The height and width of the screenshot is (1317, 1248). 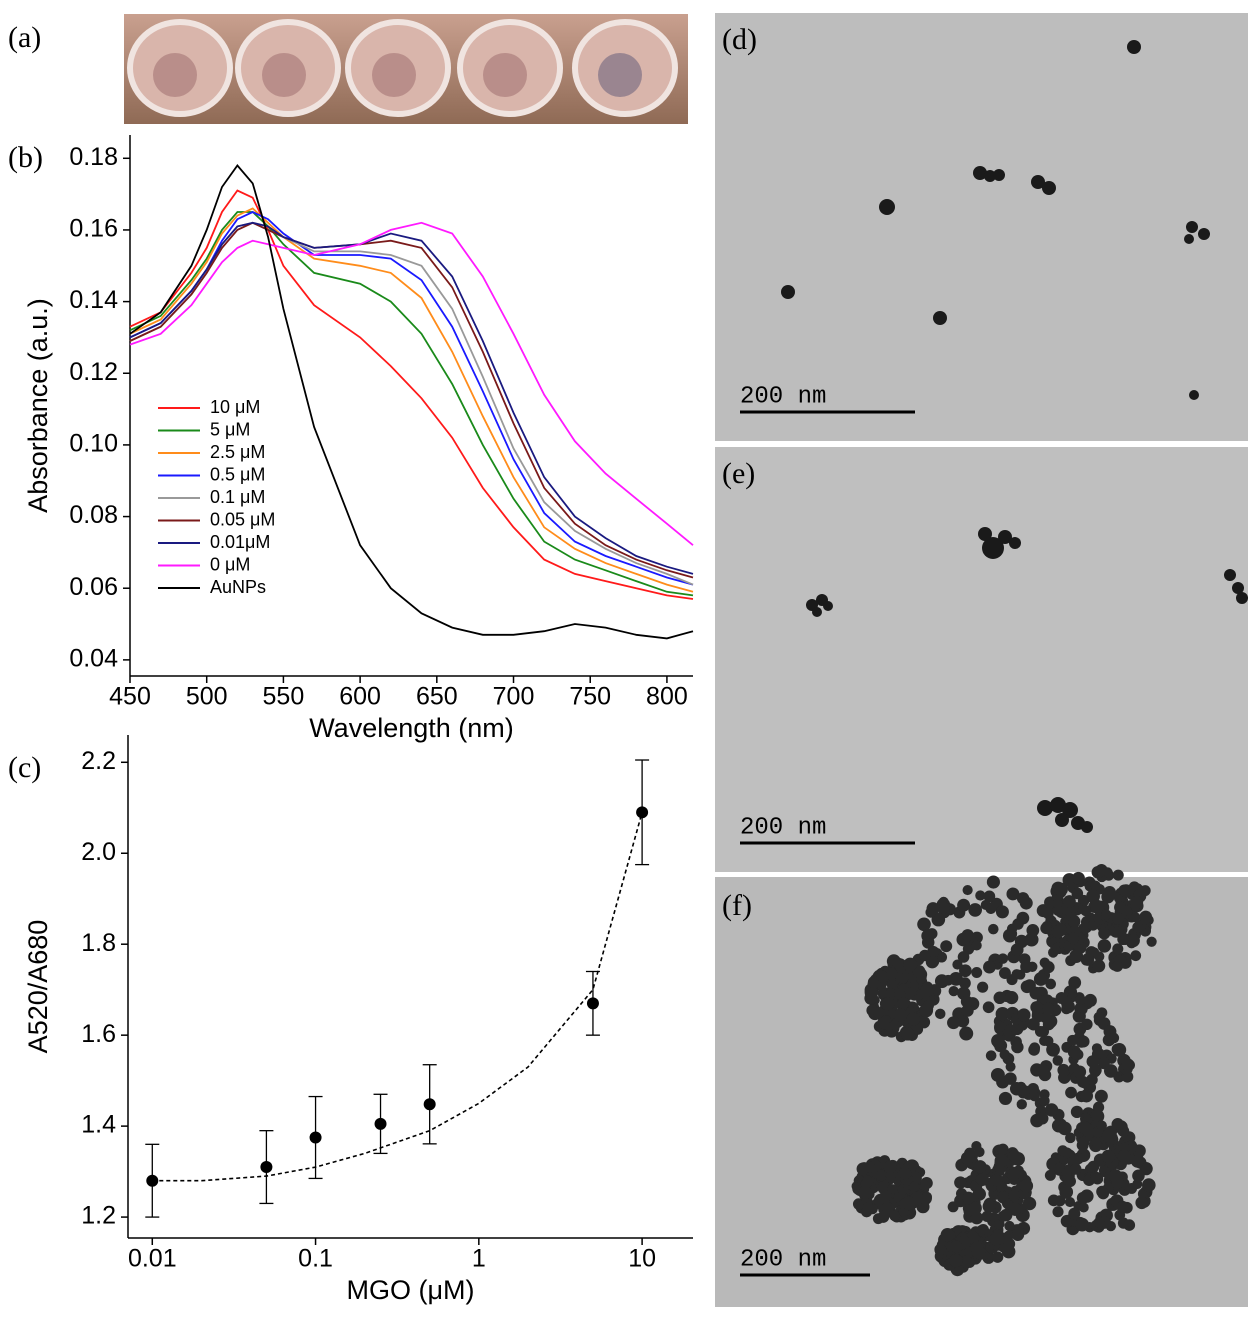 What do you see at coordinates (479, 1259) in the screenshot?
I see `x-tick-label: 1` at bounding box center [479, 1259].